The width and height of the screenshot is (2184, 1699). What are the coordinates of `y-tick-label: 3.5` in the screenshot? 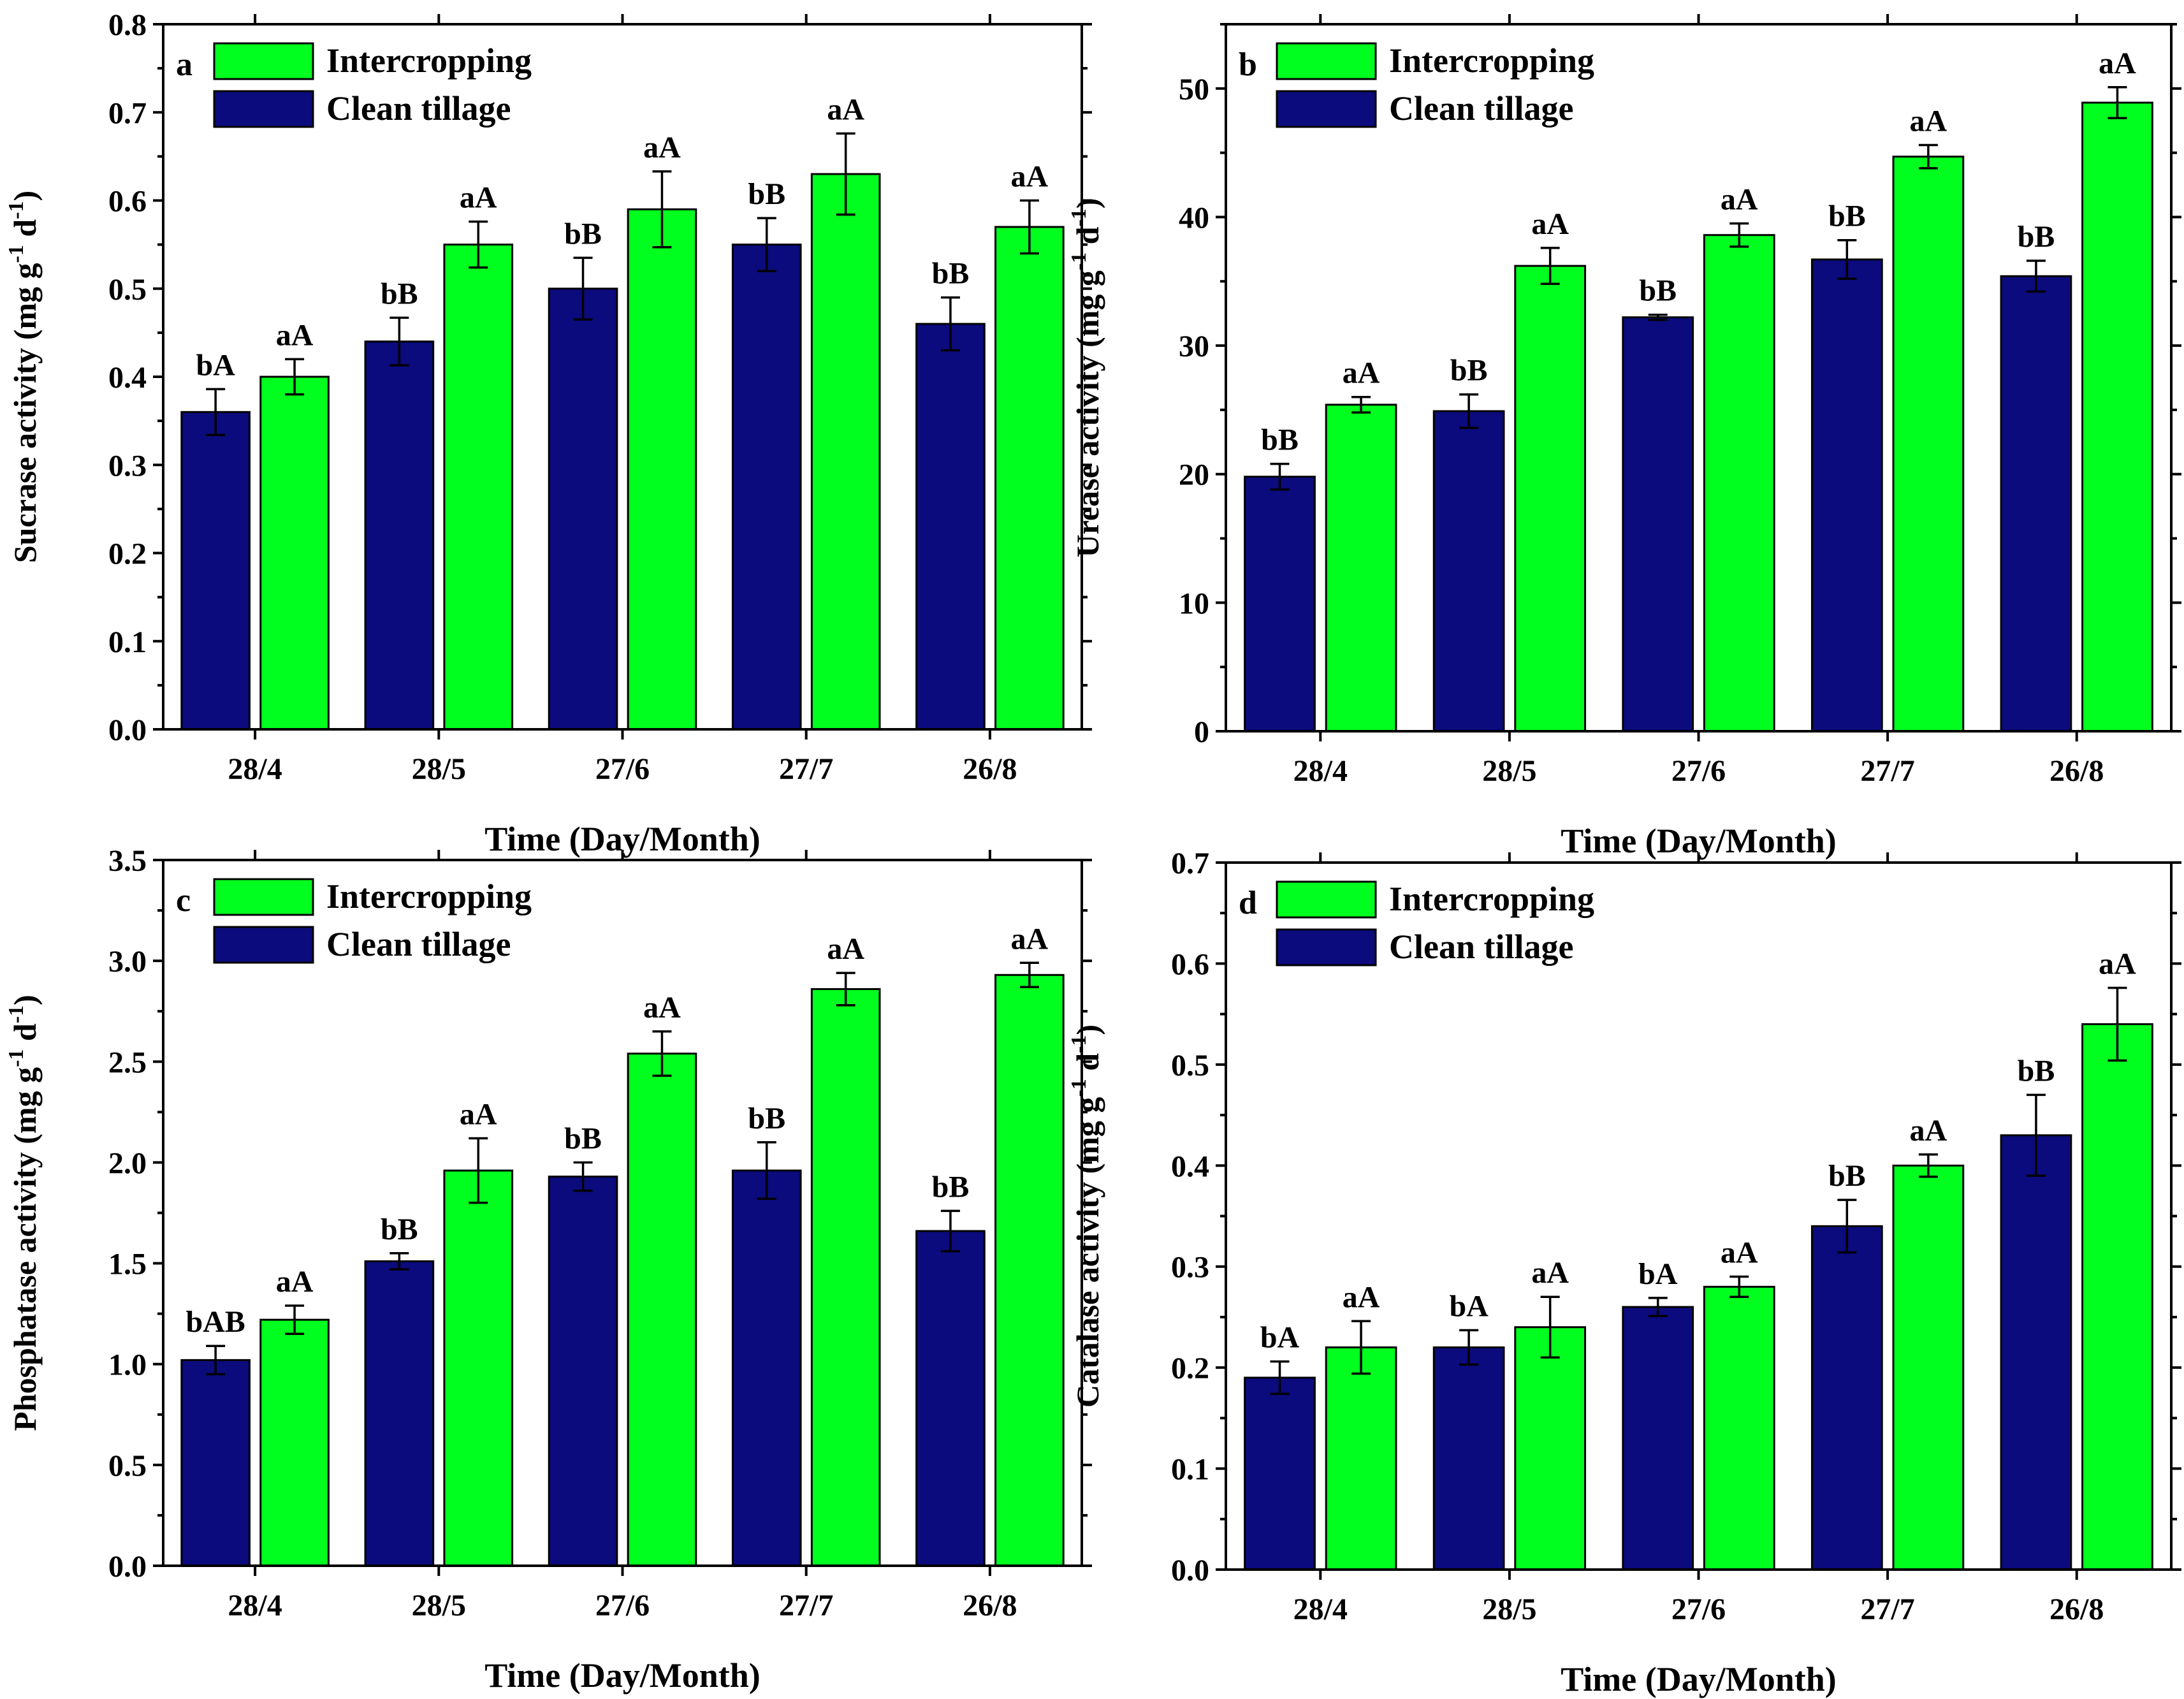 It's located at (127, 861).